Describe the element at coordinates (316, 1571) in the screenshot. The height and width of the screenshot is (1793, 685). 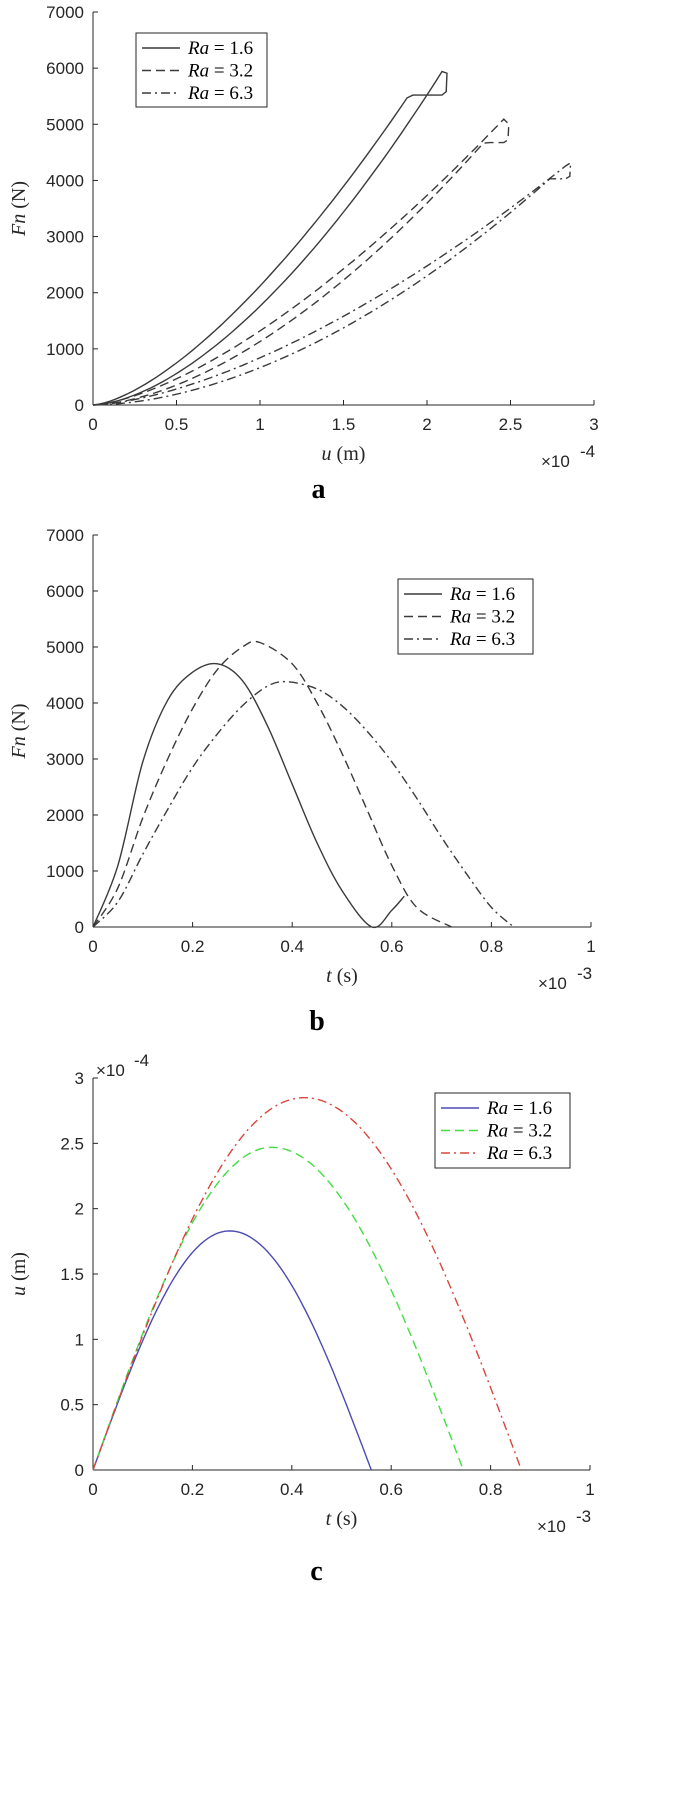
I see `panel-letter: c` at that location.